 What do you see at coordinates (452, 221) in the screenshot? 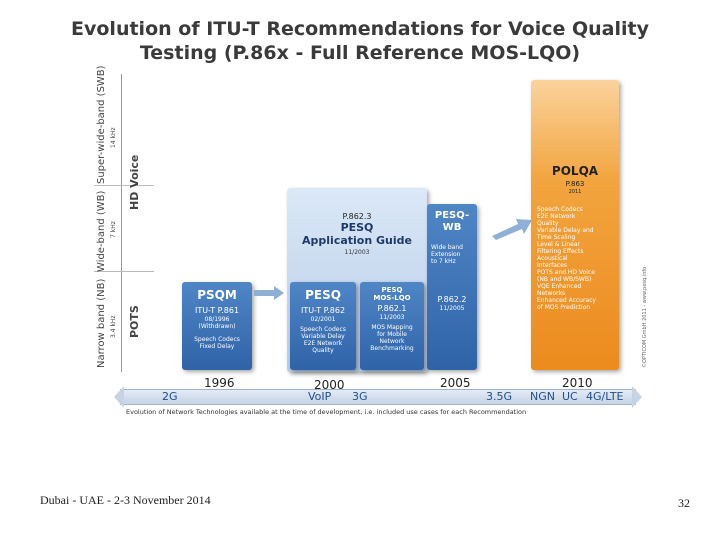
I see `pesq-wb-title: PESQ- WB` at bounding box center [452, 221].